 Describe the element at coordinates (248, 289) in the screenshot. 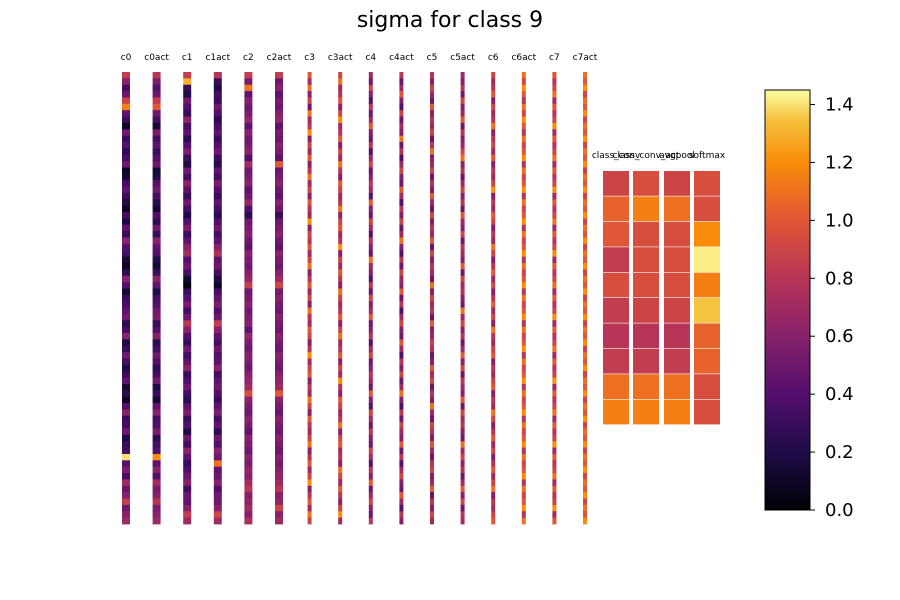

I see `strip-c2: c2` at that location.